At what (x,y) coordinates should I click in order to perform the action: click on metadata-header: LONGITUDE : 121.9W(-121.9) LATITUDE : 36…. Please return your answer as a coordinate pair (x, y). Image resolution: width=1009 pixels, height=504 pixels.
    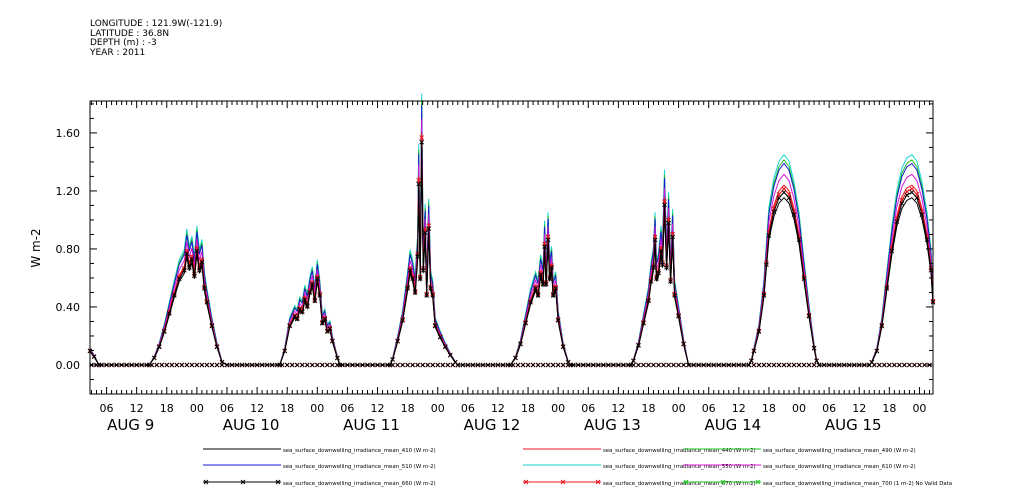
    Looking at the image, I should click on (156, 38).